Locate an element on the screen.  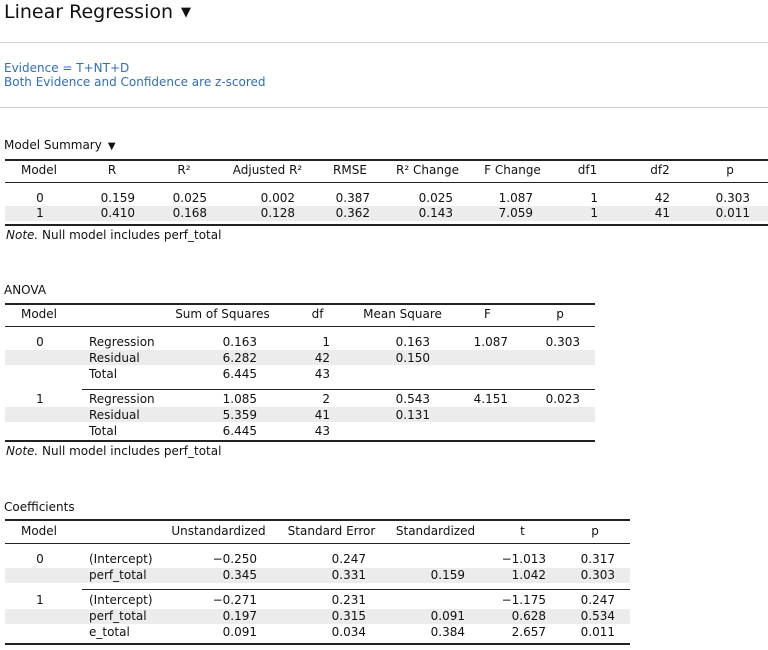
page-title: Linear Regression ▼ is located at coordinates (97, 12).